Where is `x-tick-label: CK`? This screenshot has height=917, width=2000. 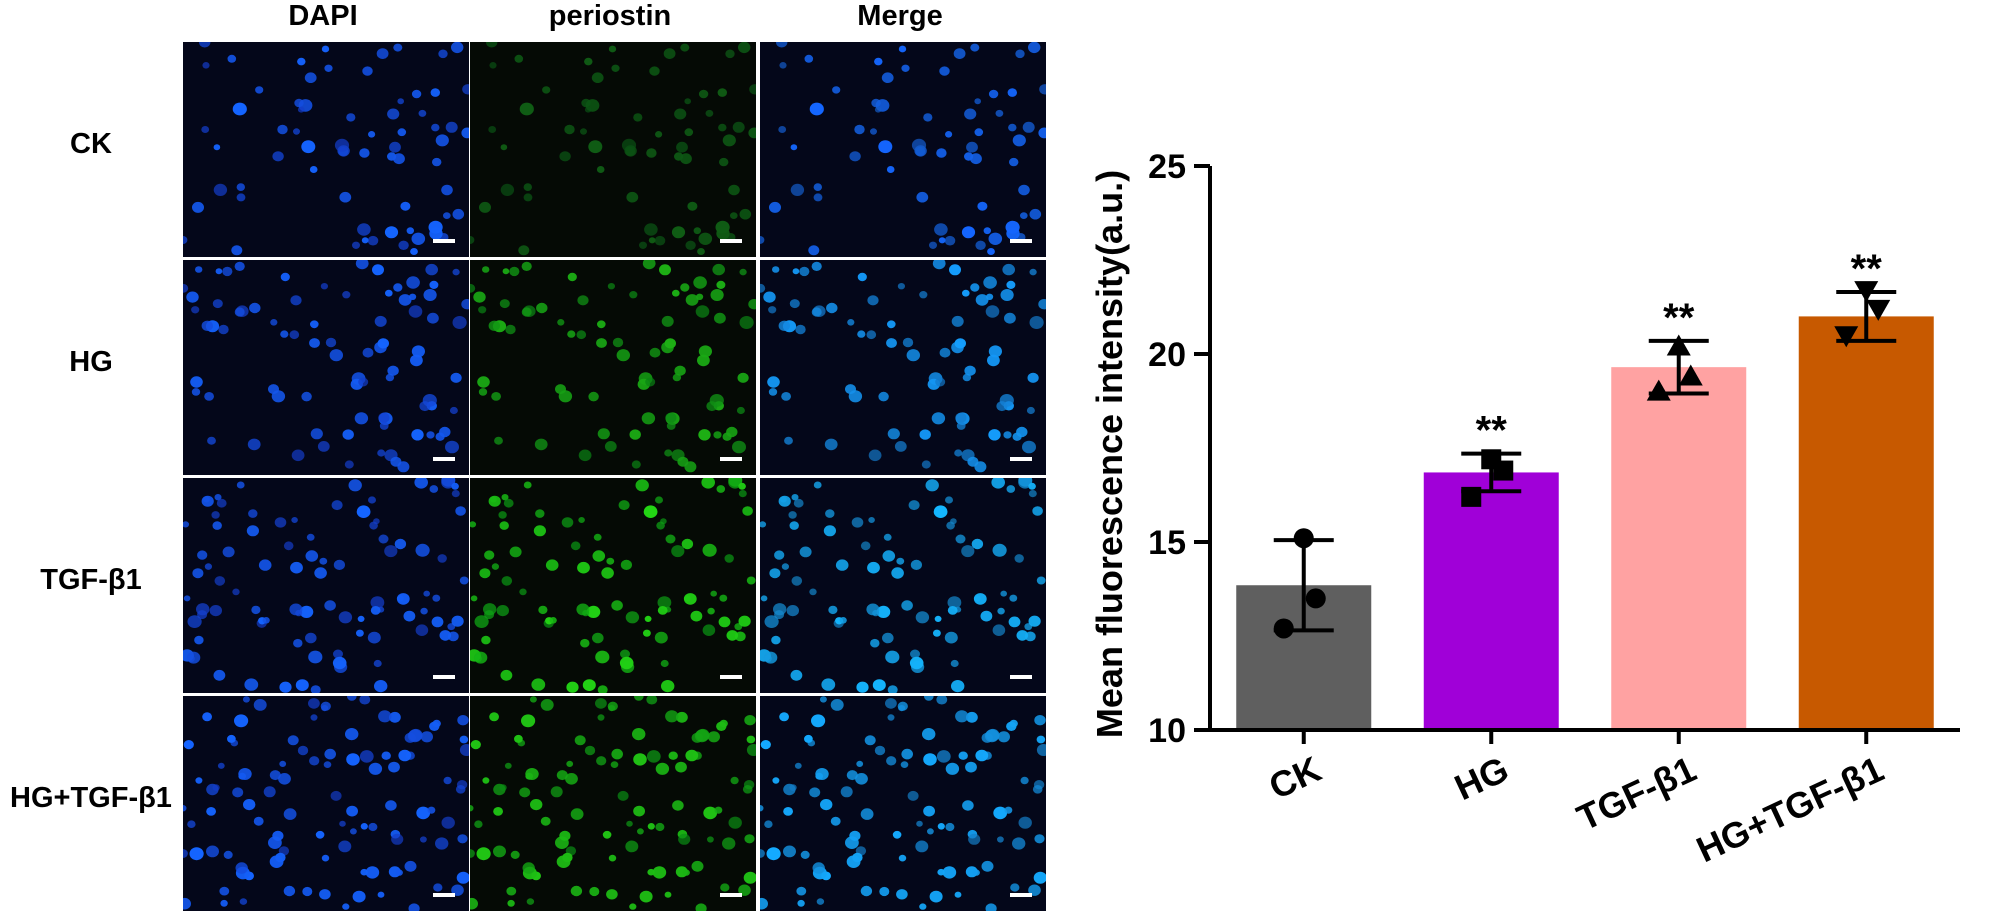
x-tick-label: CK is located at coordinates (1295, 777).